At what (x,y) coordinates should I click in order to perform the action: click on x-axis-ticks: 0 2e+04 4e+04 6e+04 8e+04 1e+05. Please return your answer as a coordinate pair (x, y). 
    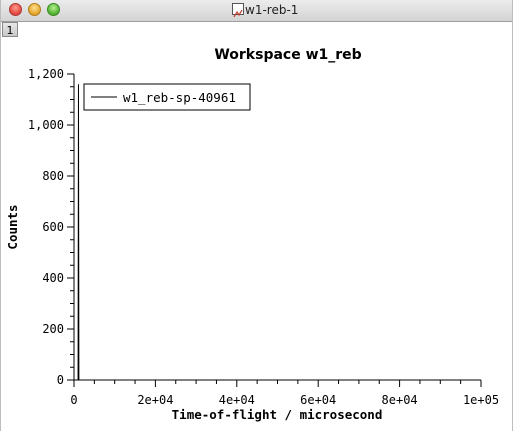
    Looking at the image, I should click on (284, 393).